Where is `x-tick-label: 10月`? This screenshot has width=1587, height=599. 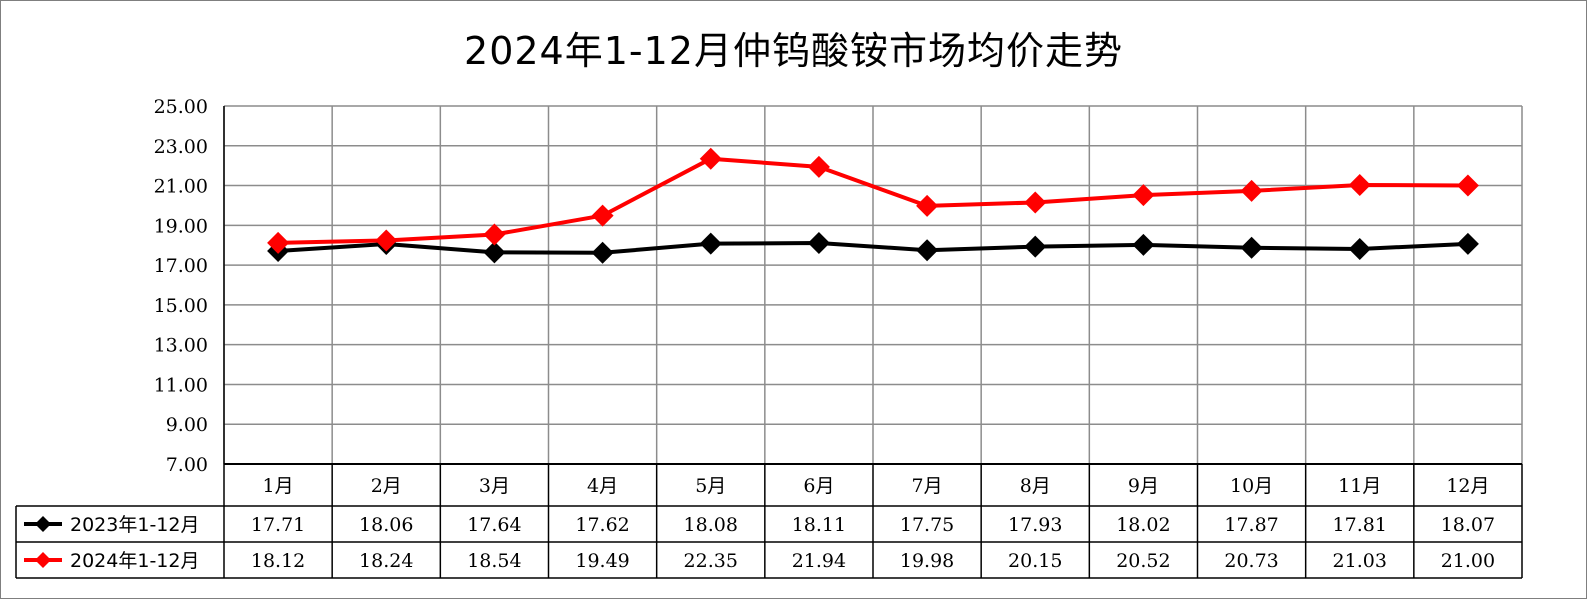 x-tick-label: 10月 is located at coordinates (1251, 486).